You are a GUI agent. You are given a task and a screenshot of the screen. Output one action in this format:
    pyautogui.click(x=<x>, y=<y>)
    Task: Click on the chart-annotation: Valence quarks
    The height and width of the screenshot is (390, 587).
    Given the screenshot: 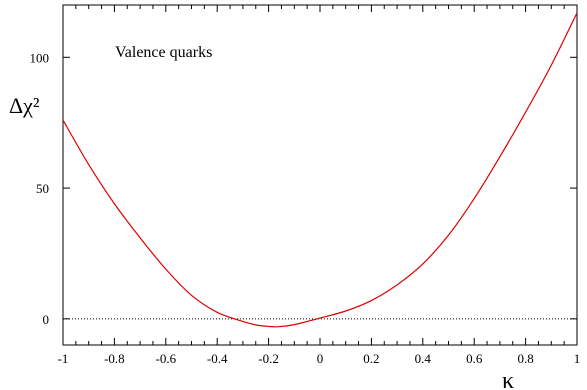 What is the action you would take?
    pyautogui.click(x=163, y=52)
    